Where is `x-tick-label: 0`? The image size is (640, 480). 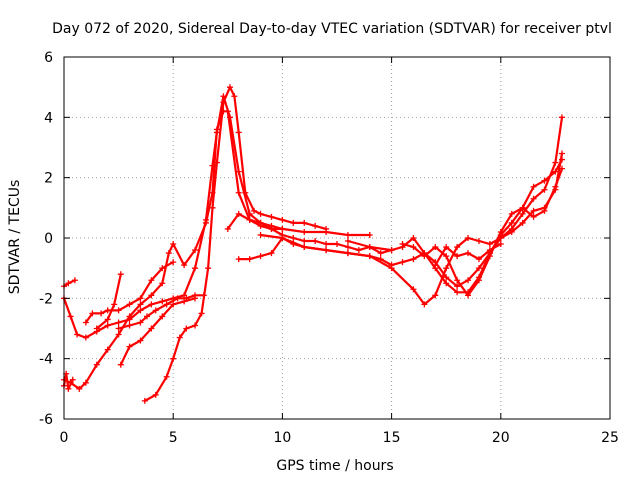 x-tick-label: 0 is located at coordinates (64, 438).